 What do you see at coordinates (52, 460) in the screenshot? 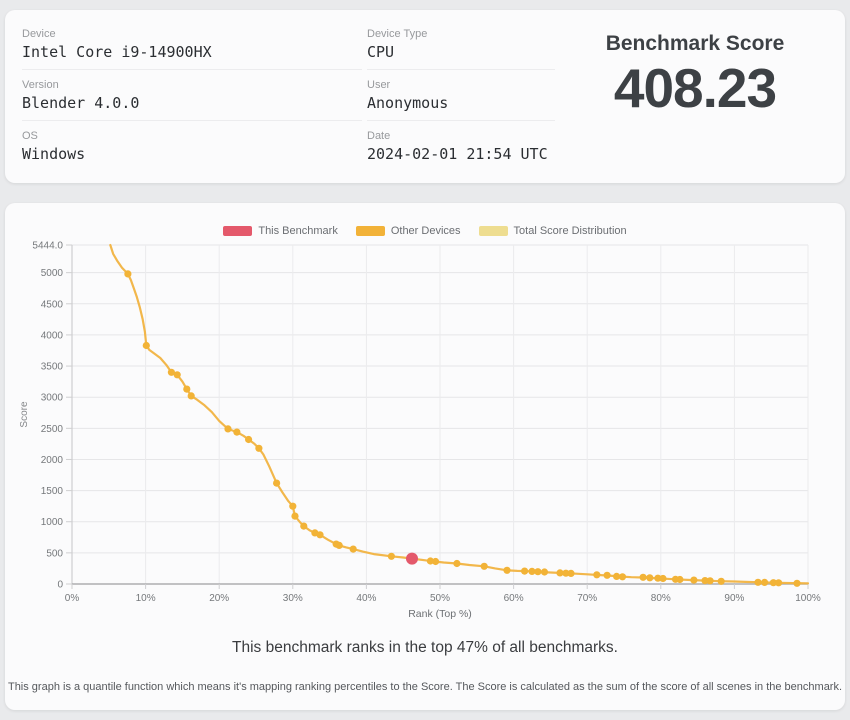
I see `y-tick-label: 2000` at bounding box center [52, 460].